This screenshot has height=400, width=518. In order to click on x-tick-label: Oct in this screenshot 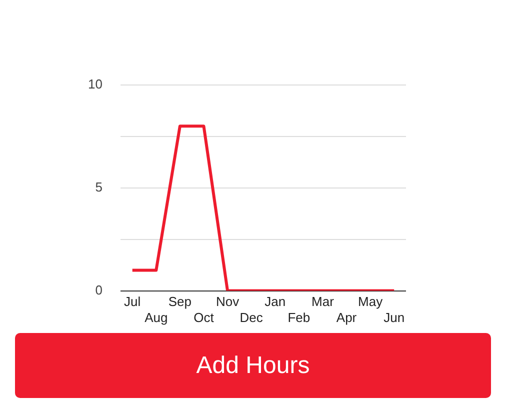, I will do `click(204, 317)`.